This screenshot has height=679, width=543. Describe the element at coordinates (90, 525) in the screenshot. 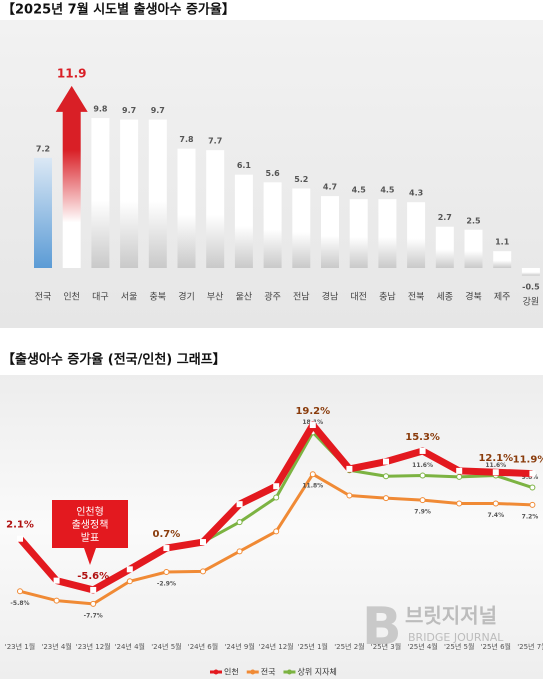

I see `annotation: 출생정책` at that location.